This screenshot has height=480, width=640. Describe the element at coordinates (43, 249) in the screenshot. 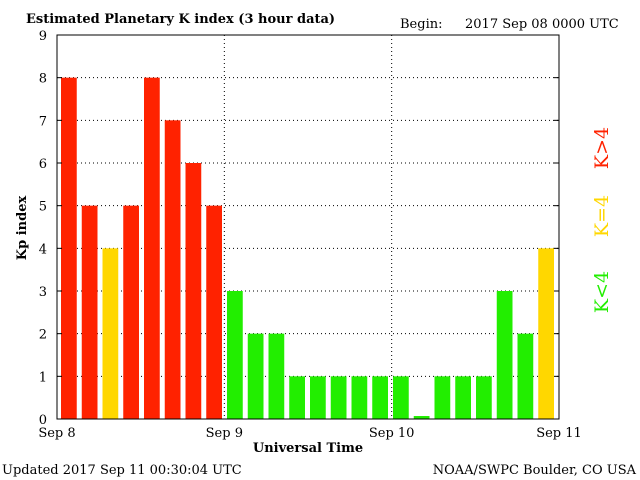

I see `y-tick-label: 4` at that location.